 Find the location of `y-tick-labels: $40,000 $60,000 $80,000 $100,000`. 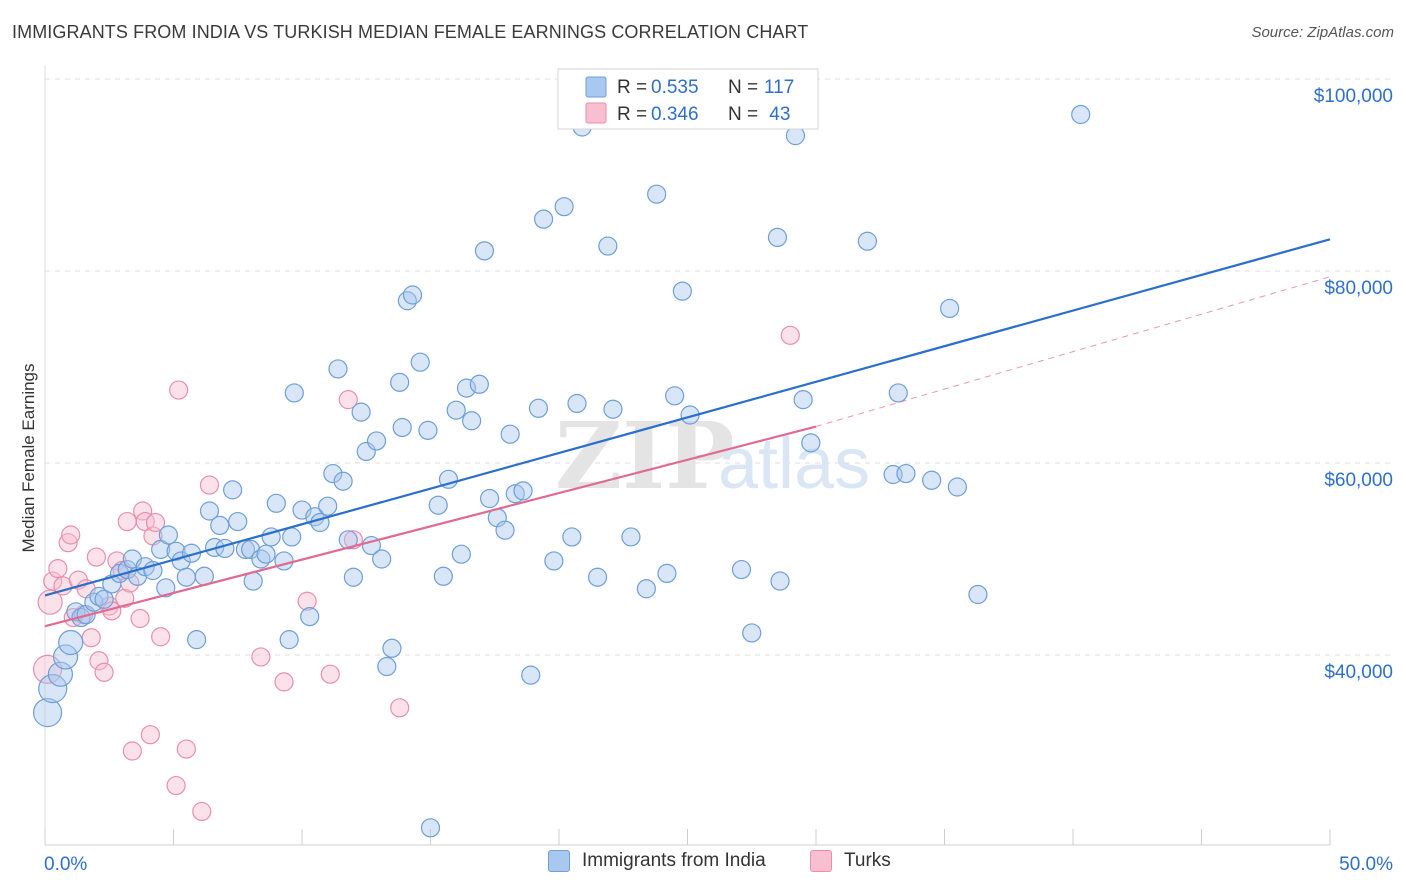

y-tick-labels: $40,000 $60,000 $80,000 $100,000 is located at coordinates (1353, 384).